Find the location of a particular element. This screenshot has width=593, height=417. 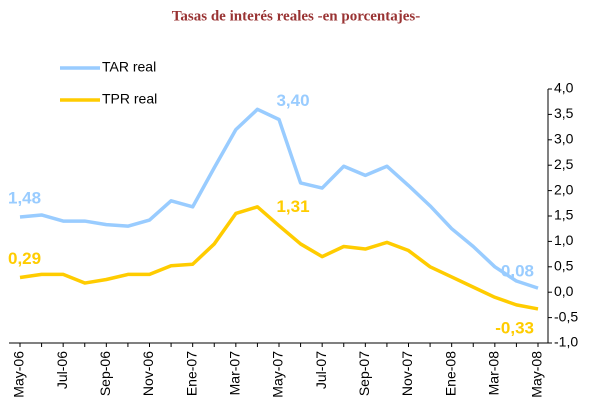

x-tick-label: May-07 is located at coordinates (278, 374).